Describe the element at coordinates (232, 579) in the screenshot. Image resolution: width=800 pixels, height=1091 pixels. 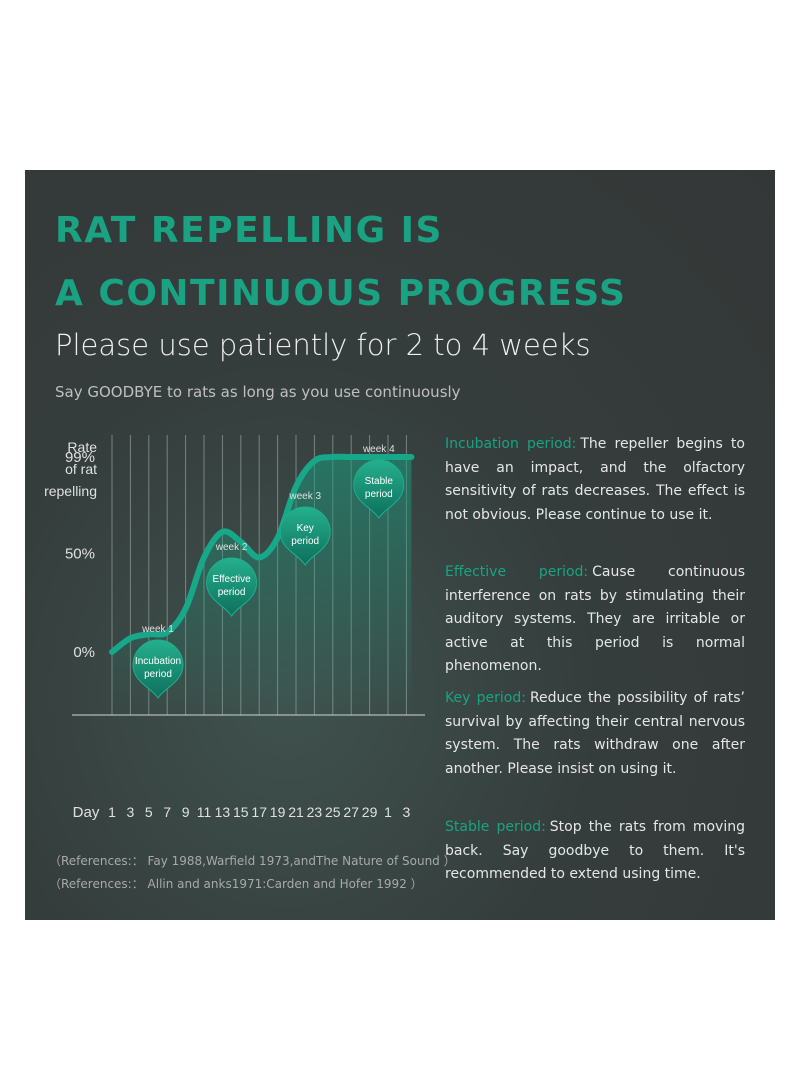
I see `annotation-label-line: Effective` at that location.